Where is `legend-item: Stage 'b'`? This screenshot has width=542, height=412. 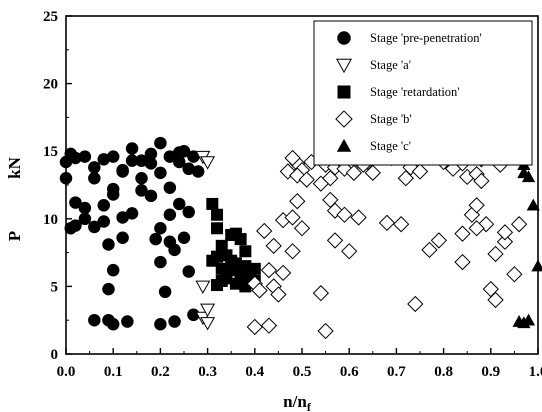 legend-item: Stage 'b' is located at coordinates (373, 119).